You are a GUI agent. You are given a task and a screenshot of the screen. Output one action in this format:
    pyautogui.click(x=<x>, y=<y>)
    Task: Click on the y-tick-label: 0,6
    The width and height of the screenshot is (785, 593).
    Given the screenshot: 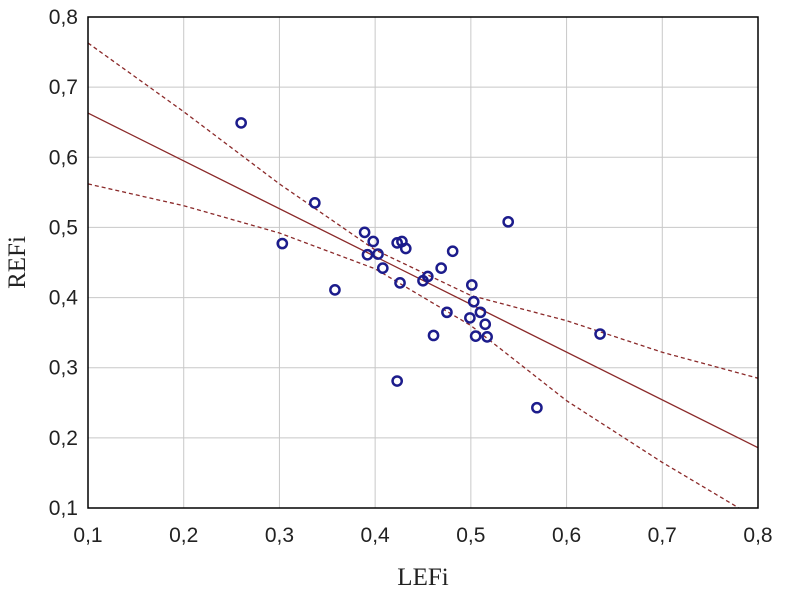 What is the action you would take?
    pyautogui.click(x=63, y=157)
    